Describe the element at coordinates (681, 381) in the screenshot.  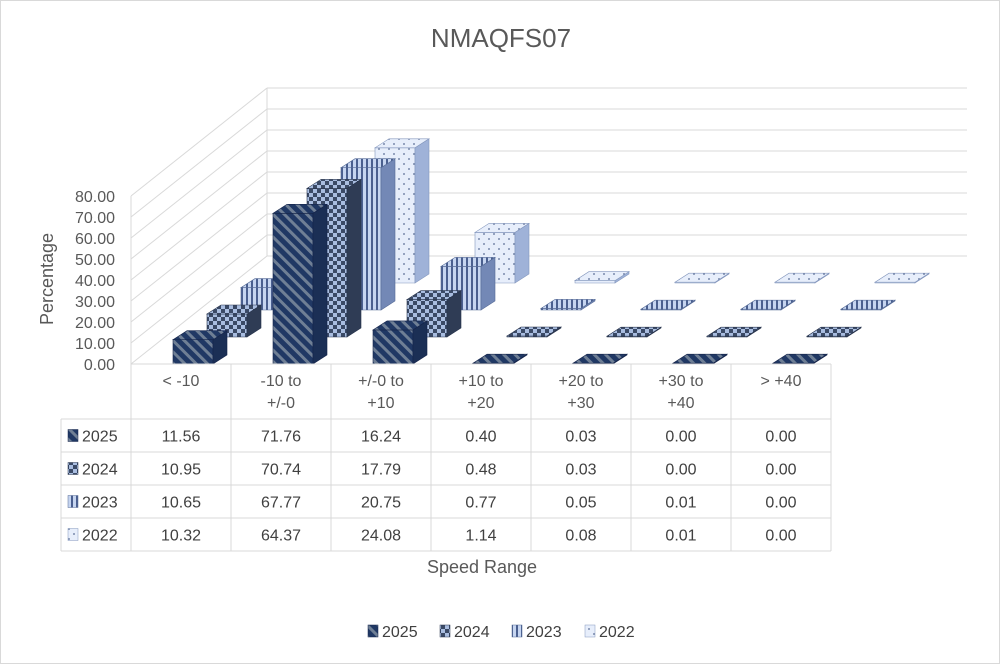
I see `x-tick-line: +30 to` at that location.